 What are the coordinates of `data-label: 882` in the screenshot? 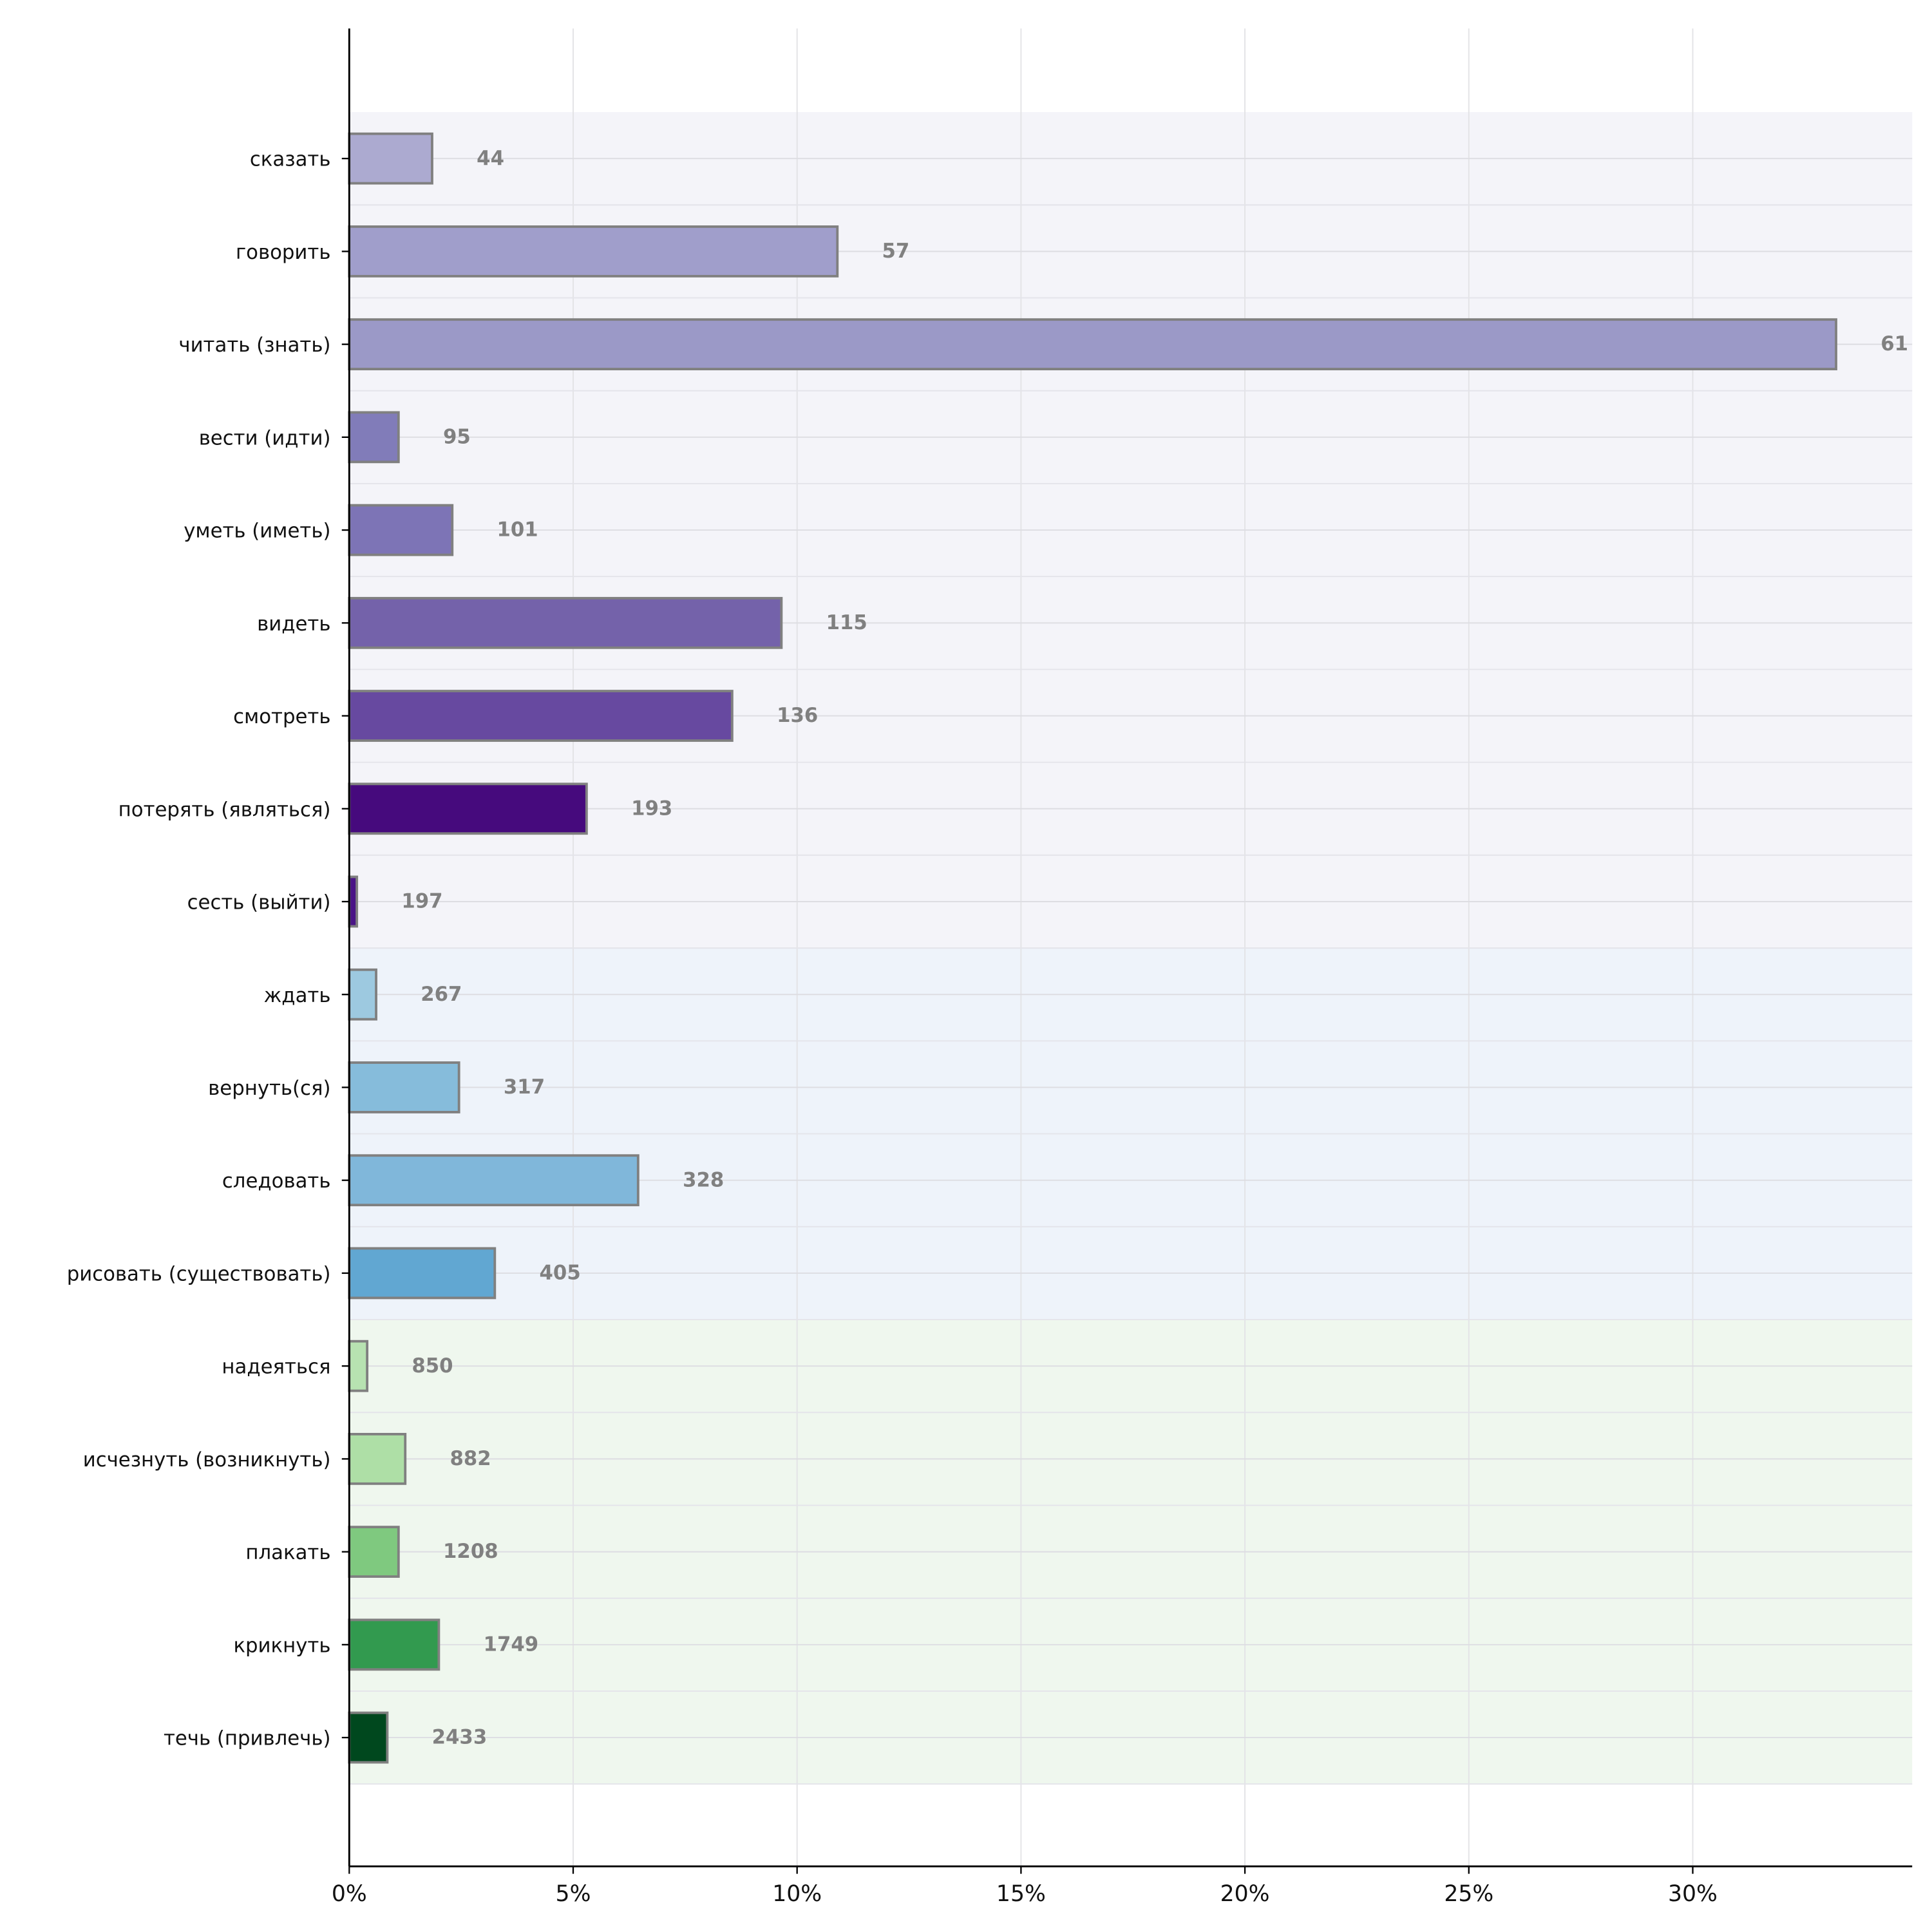 It's located at (470, 1459).